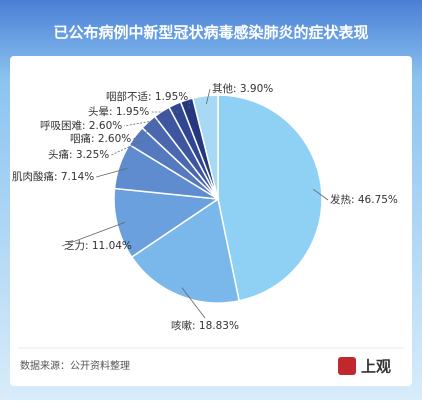 This screenshot has width=422, height=404. I want to click on slice-label: 其他: 3.90%, so click(242, 88).